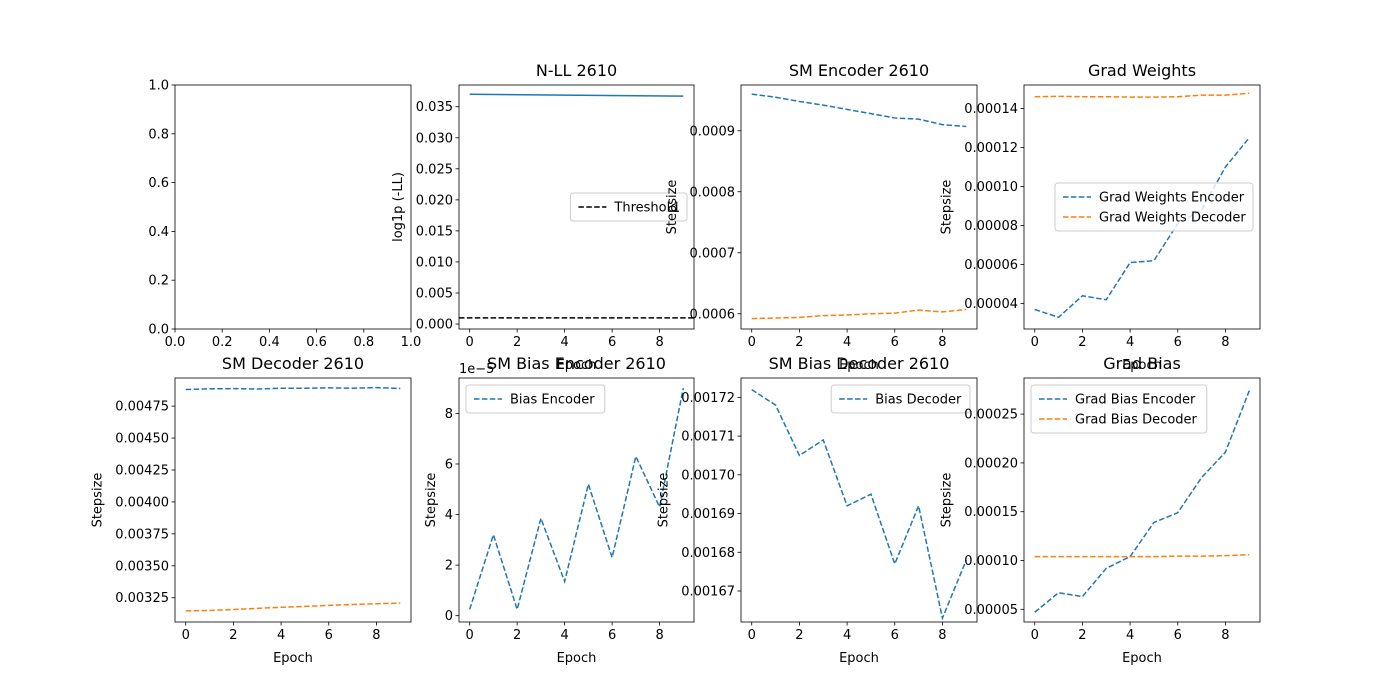 This screenshot has width=1400, height=700. What do you see at coordinates (991, 610) in the screenshot?
I see `y-tick-label: 0.00005` at bounding box center [991, 610].